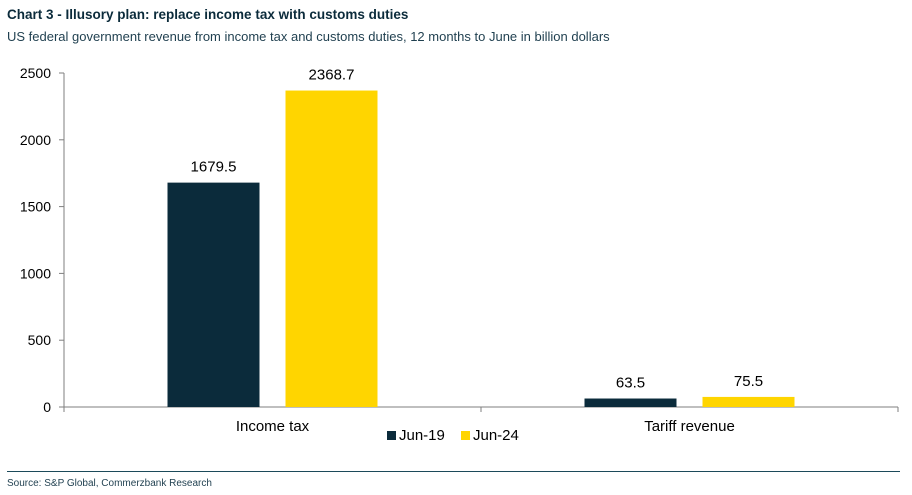 This screenshot has height=495, width=912. Describe the element at coordinates (630, 383) in the screenshot. I see `data-label: 63.5` at that location.